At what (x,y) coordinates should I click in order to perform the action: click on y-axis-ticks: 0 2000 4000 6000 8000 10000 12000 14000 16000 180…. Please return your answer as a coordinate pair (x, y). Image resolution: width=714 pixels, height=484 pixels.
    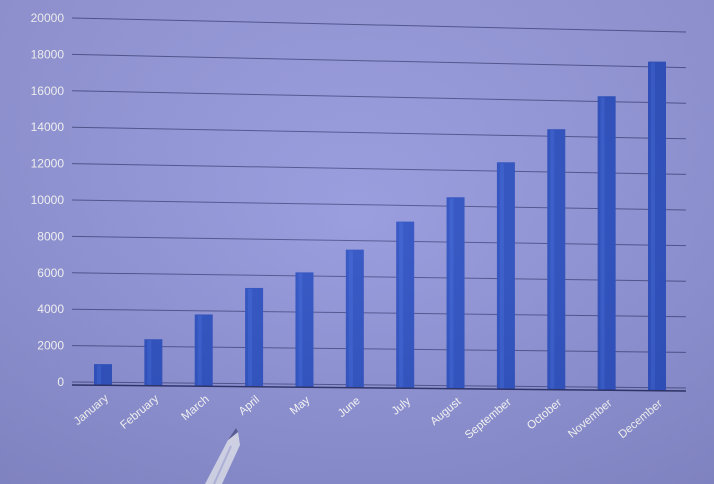
    Looking at the image, I should click on (48, 200).